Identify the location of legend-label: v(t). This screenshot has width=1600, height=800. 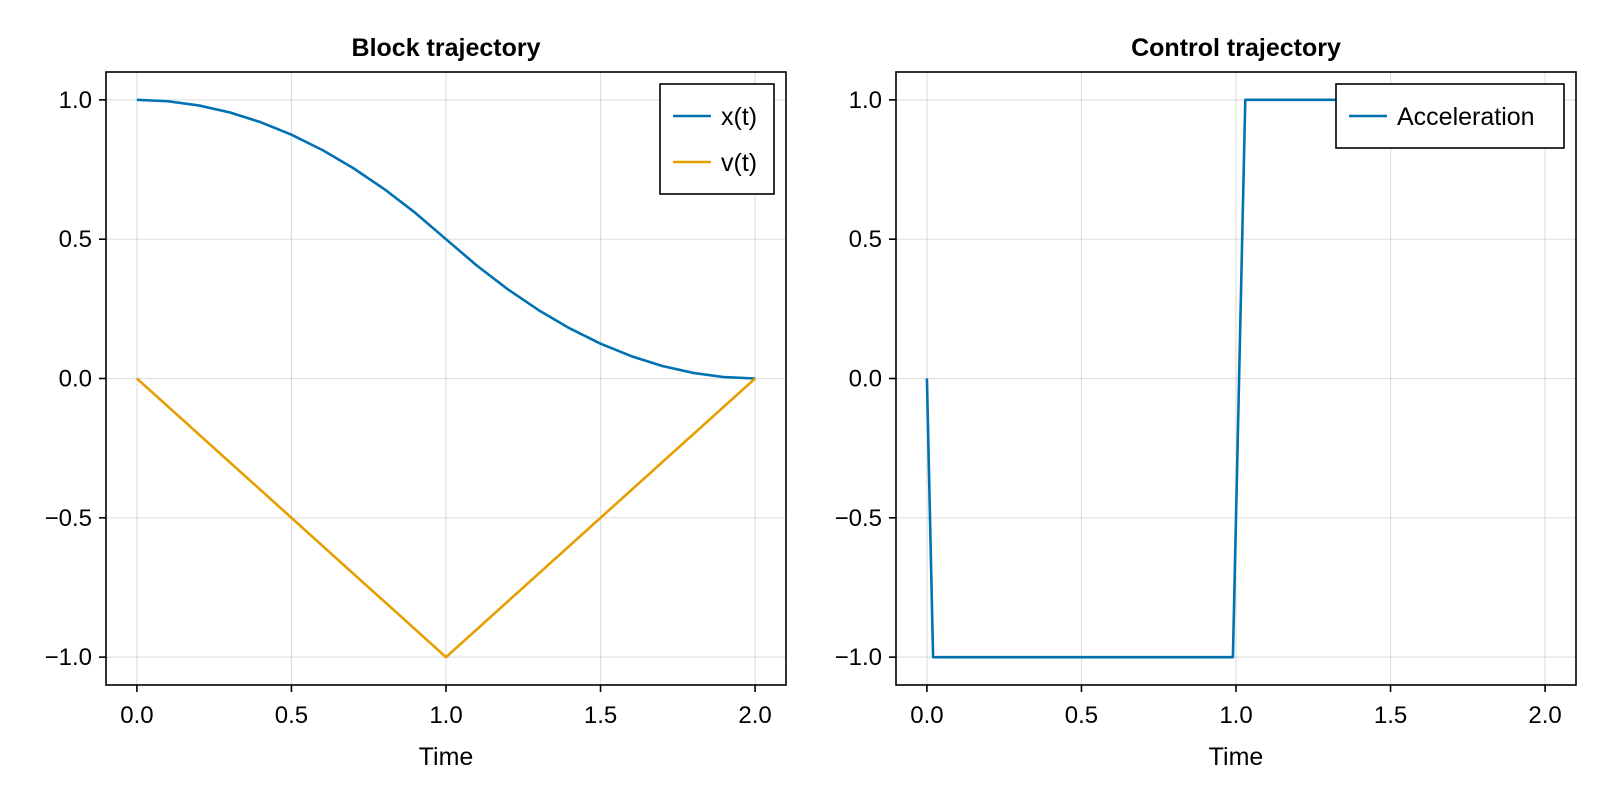
(739, 163).